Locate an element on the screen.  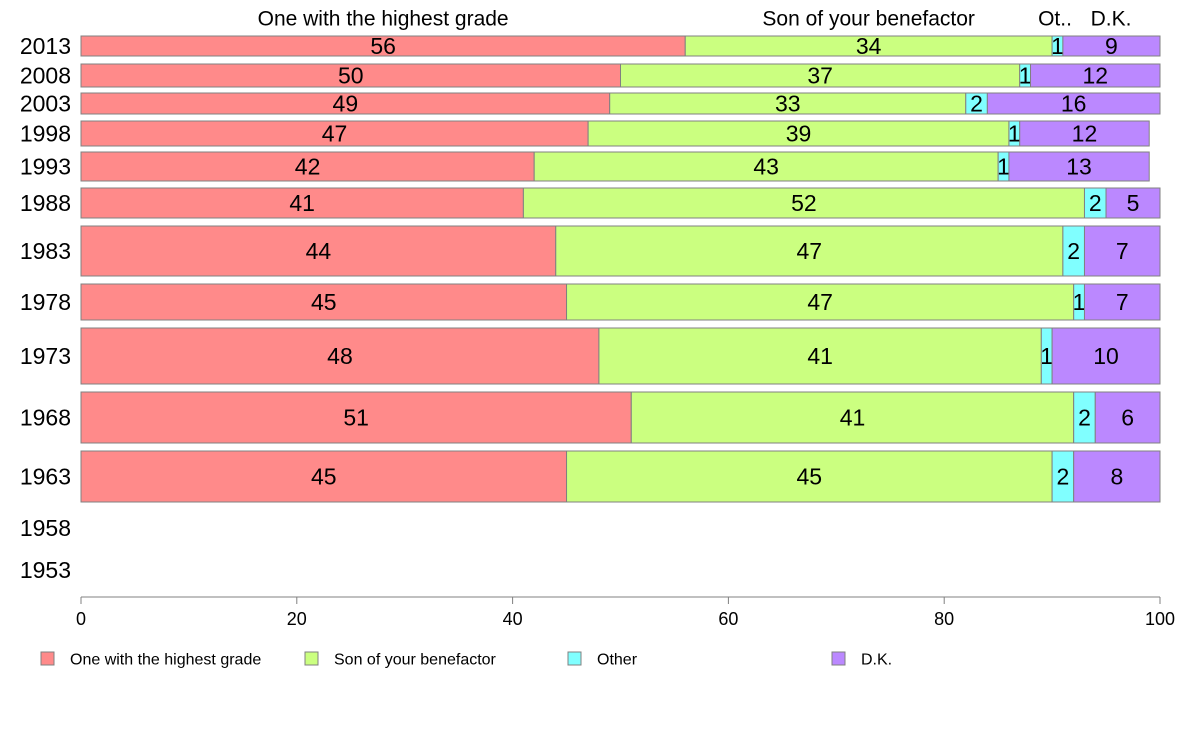
x-tick-label-40: 40 is located at coordinates (513, 619).